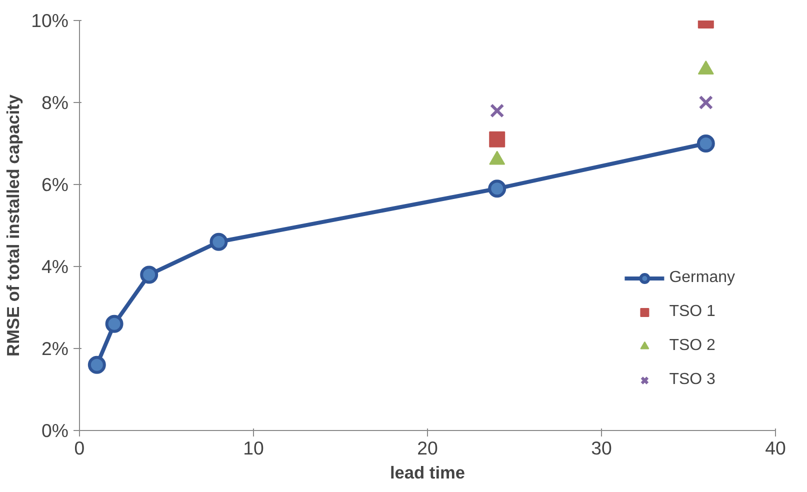 The width and height of the screenshot is (807, 492). Describe the element at coordinates (50, 20) in the screenshot. I see `y-tick-label: 10%` at that location.